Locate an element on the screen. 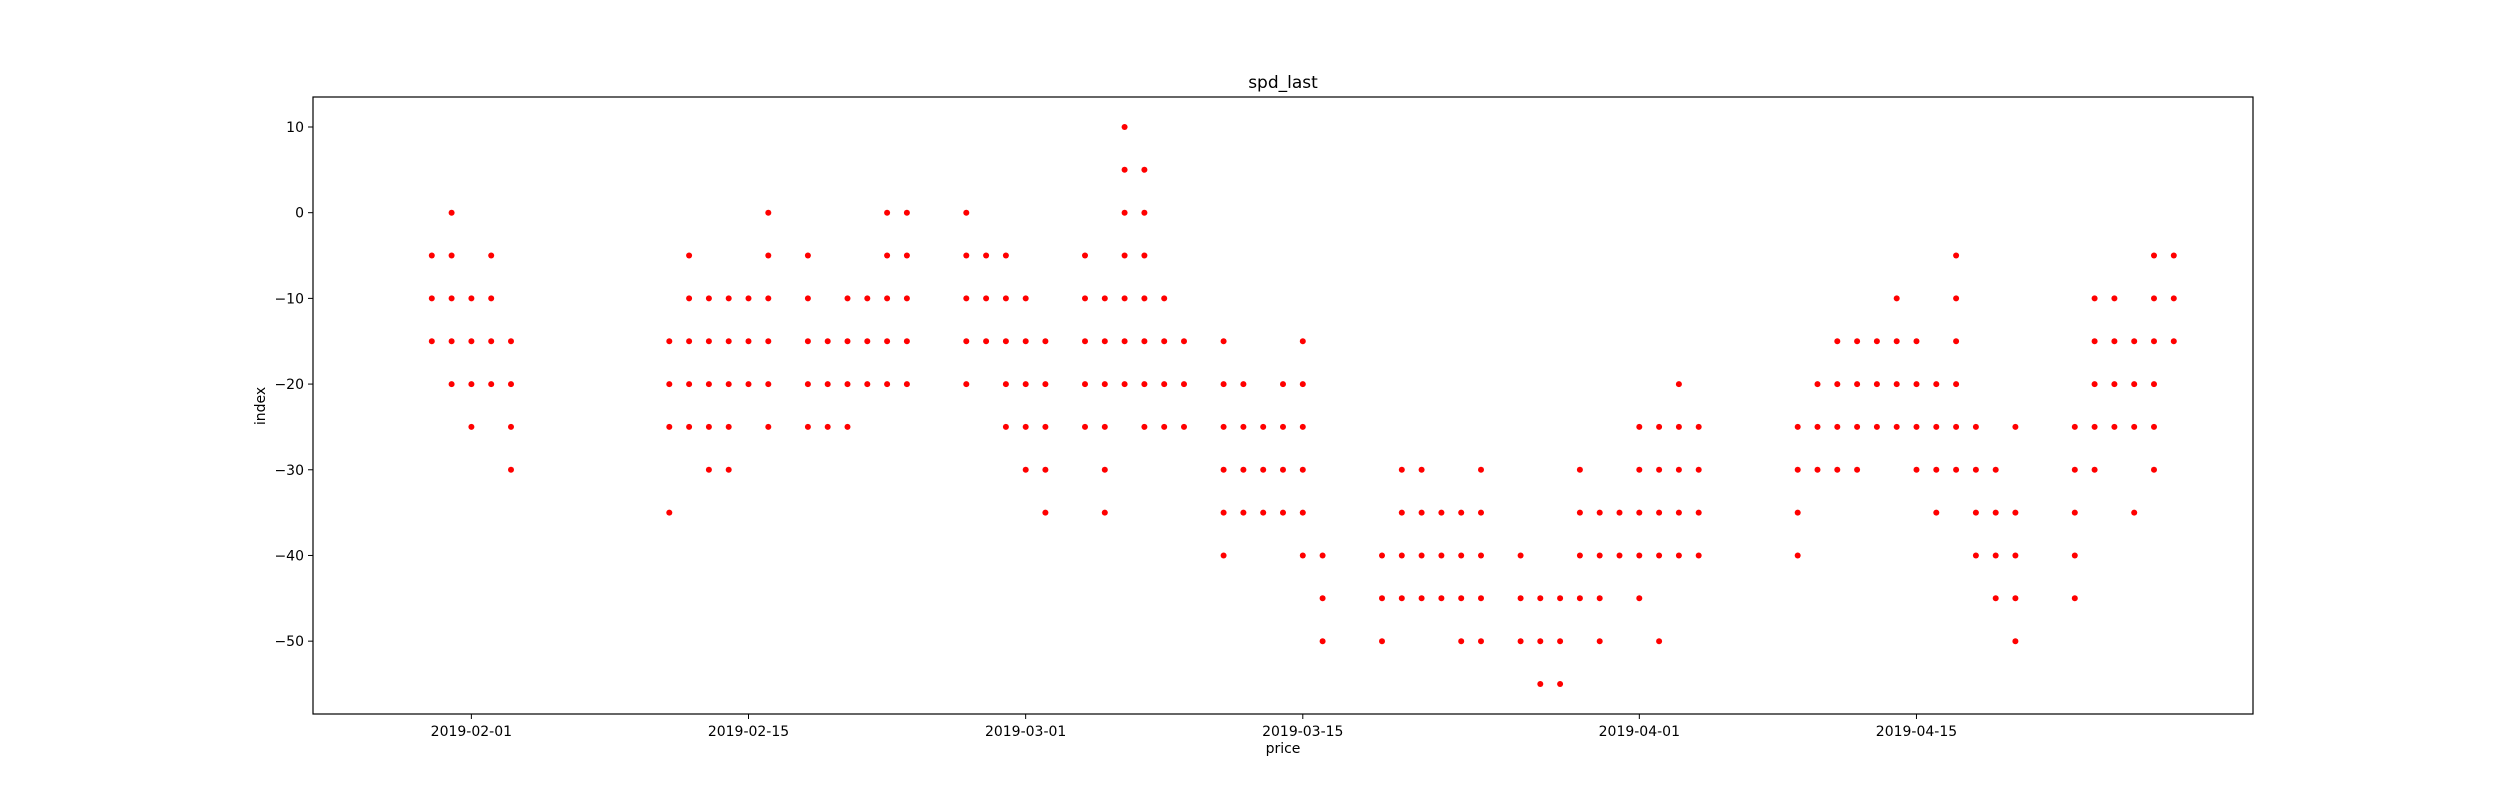 The image size is (2500, 800). y-tick-label: −10 is located at coordinates (289, 299).